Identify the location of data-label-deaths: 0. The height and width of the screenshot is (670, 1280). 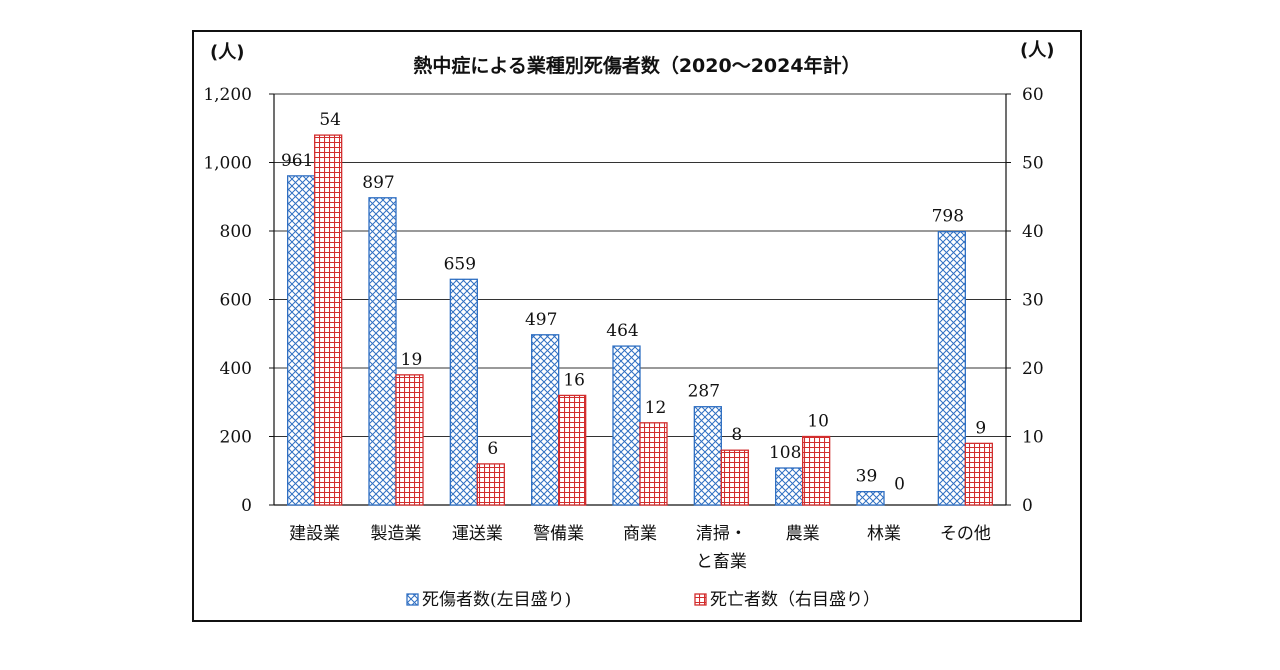
(899, 485).